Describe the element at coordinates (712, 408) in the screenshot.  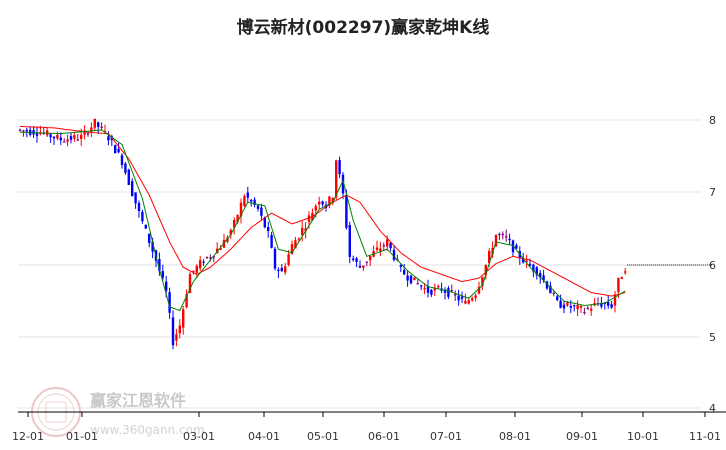
I see `y-tick-label: 4` at that location.